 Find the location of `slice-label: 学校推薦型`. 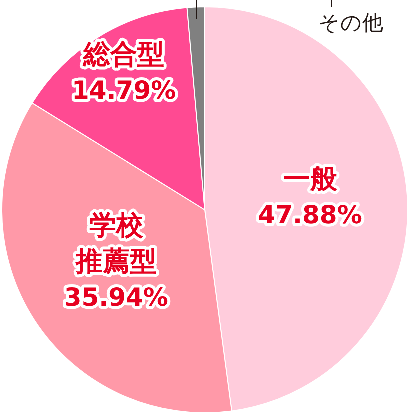

slice-label: 学校推薦型 is located at coordinates (115, 243).